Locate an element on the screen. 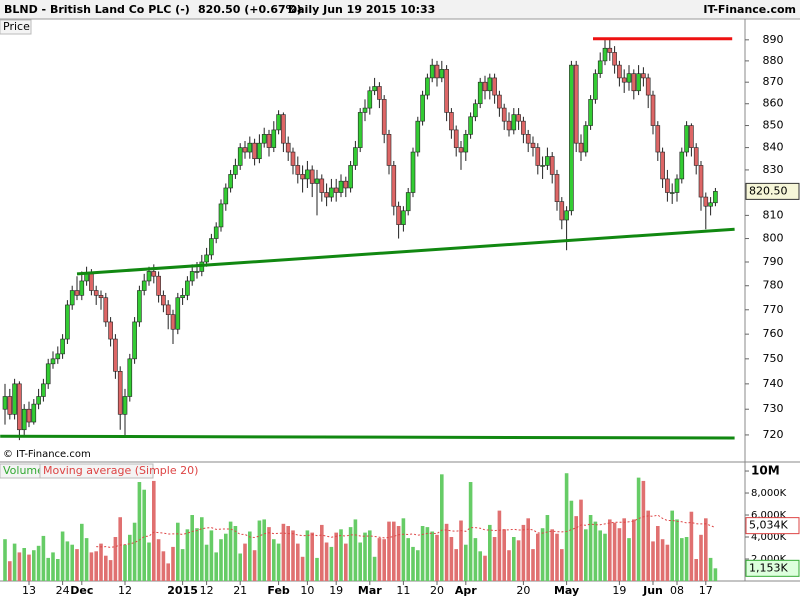 The height and width of the screenshot is (600, 800). y-tick-label: 770 is located at coordinates (773, 309).